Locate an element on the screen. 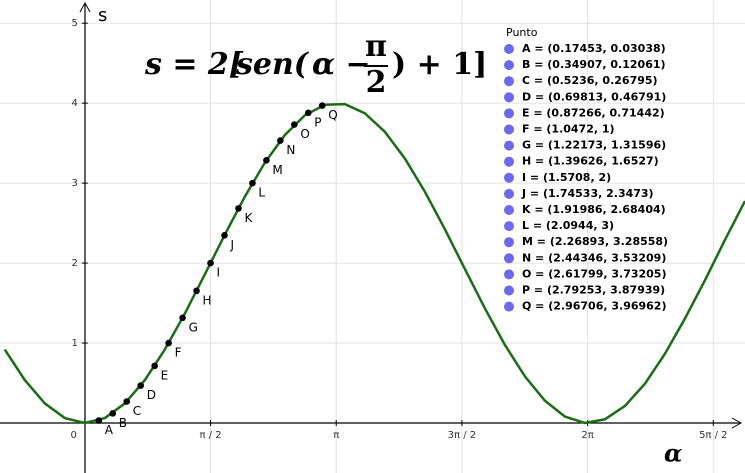  legend-entry: A = (0.17453, 0.03038) is located at coordinates (594, 48).